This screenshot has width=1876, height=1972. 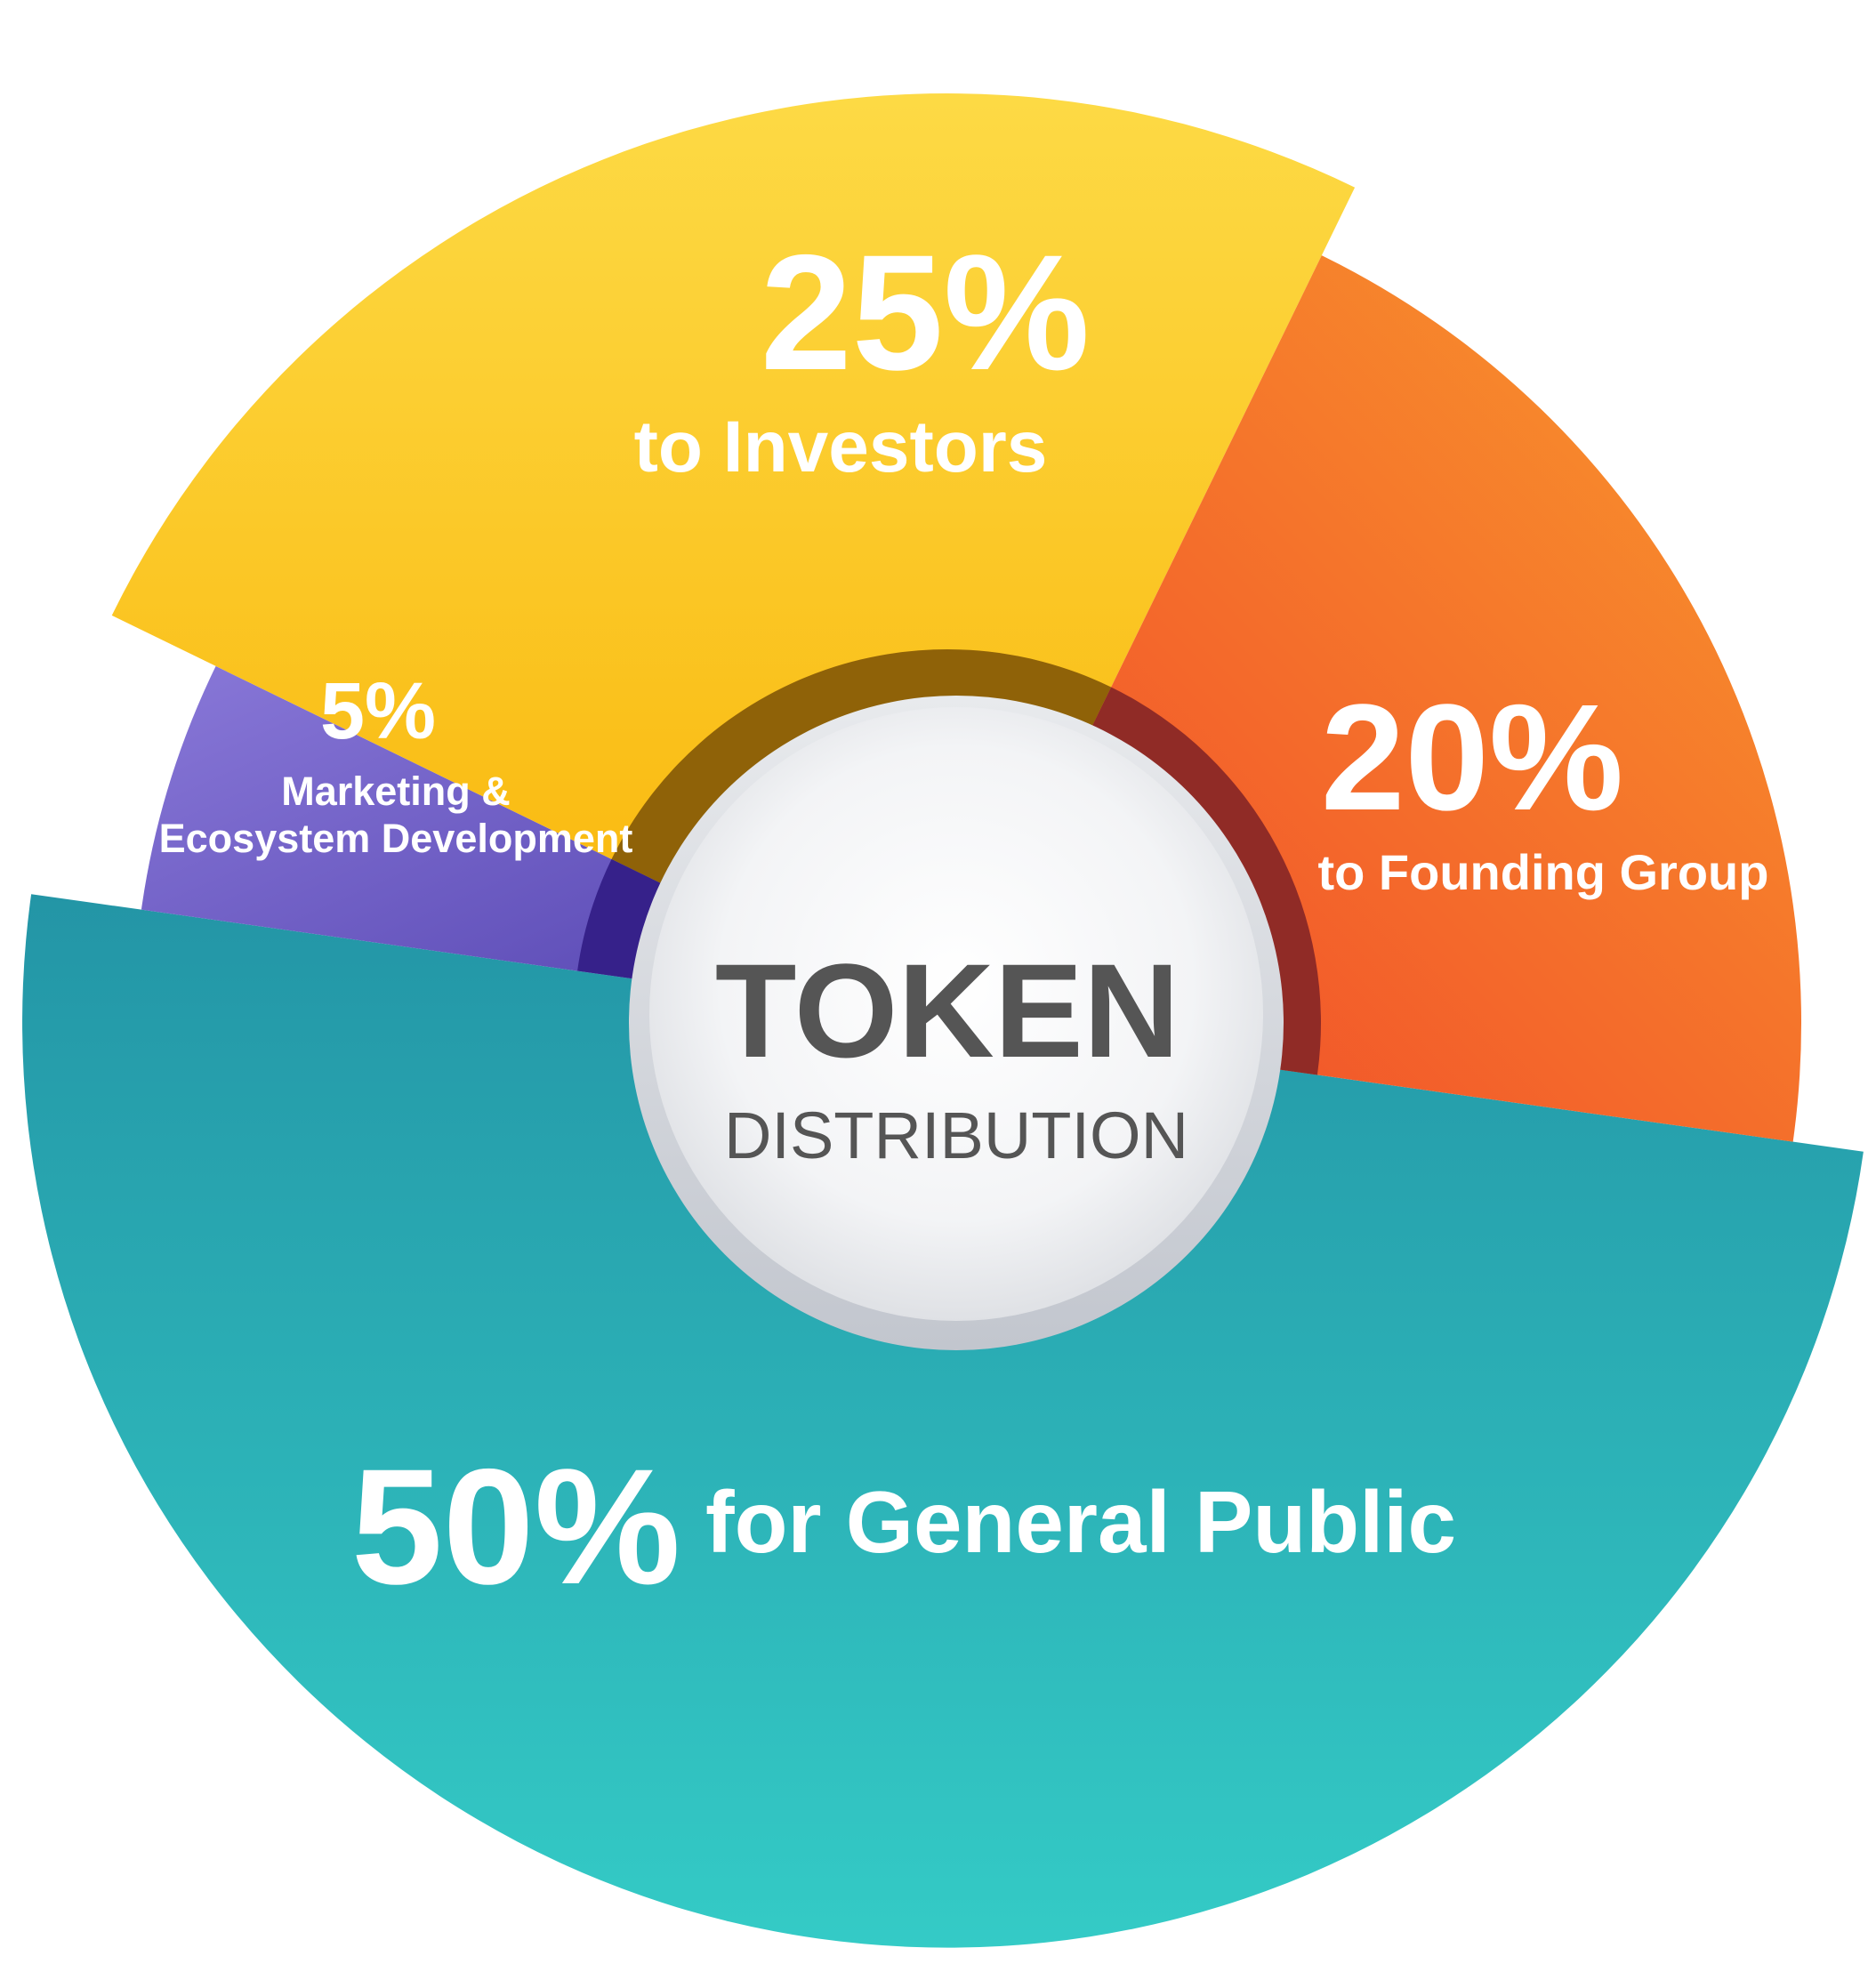 I want to click on data-label-public-value: 50%, so click(x=515, y=1527).